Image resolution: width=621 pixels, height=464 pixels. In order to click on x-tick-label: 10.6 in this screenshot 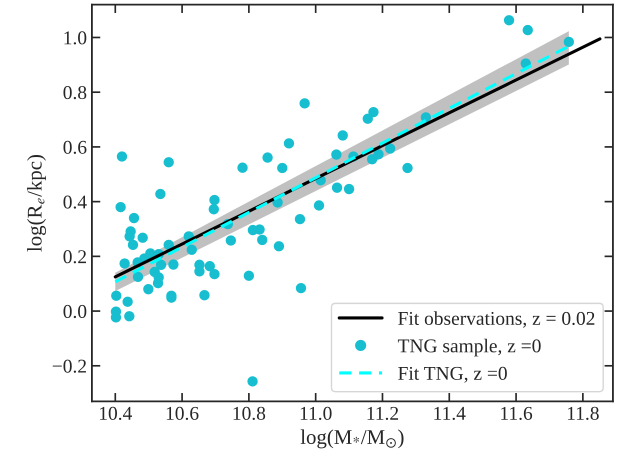, I will do `click(182, 413)`.